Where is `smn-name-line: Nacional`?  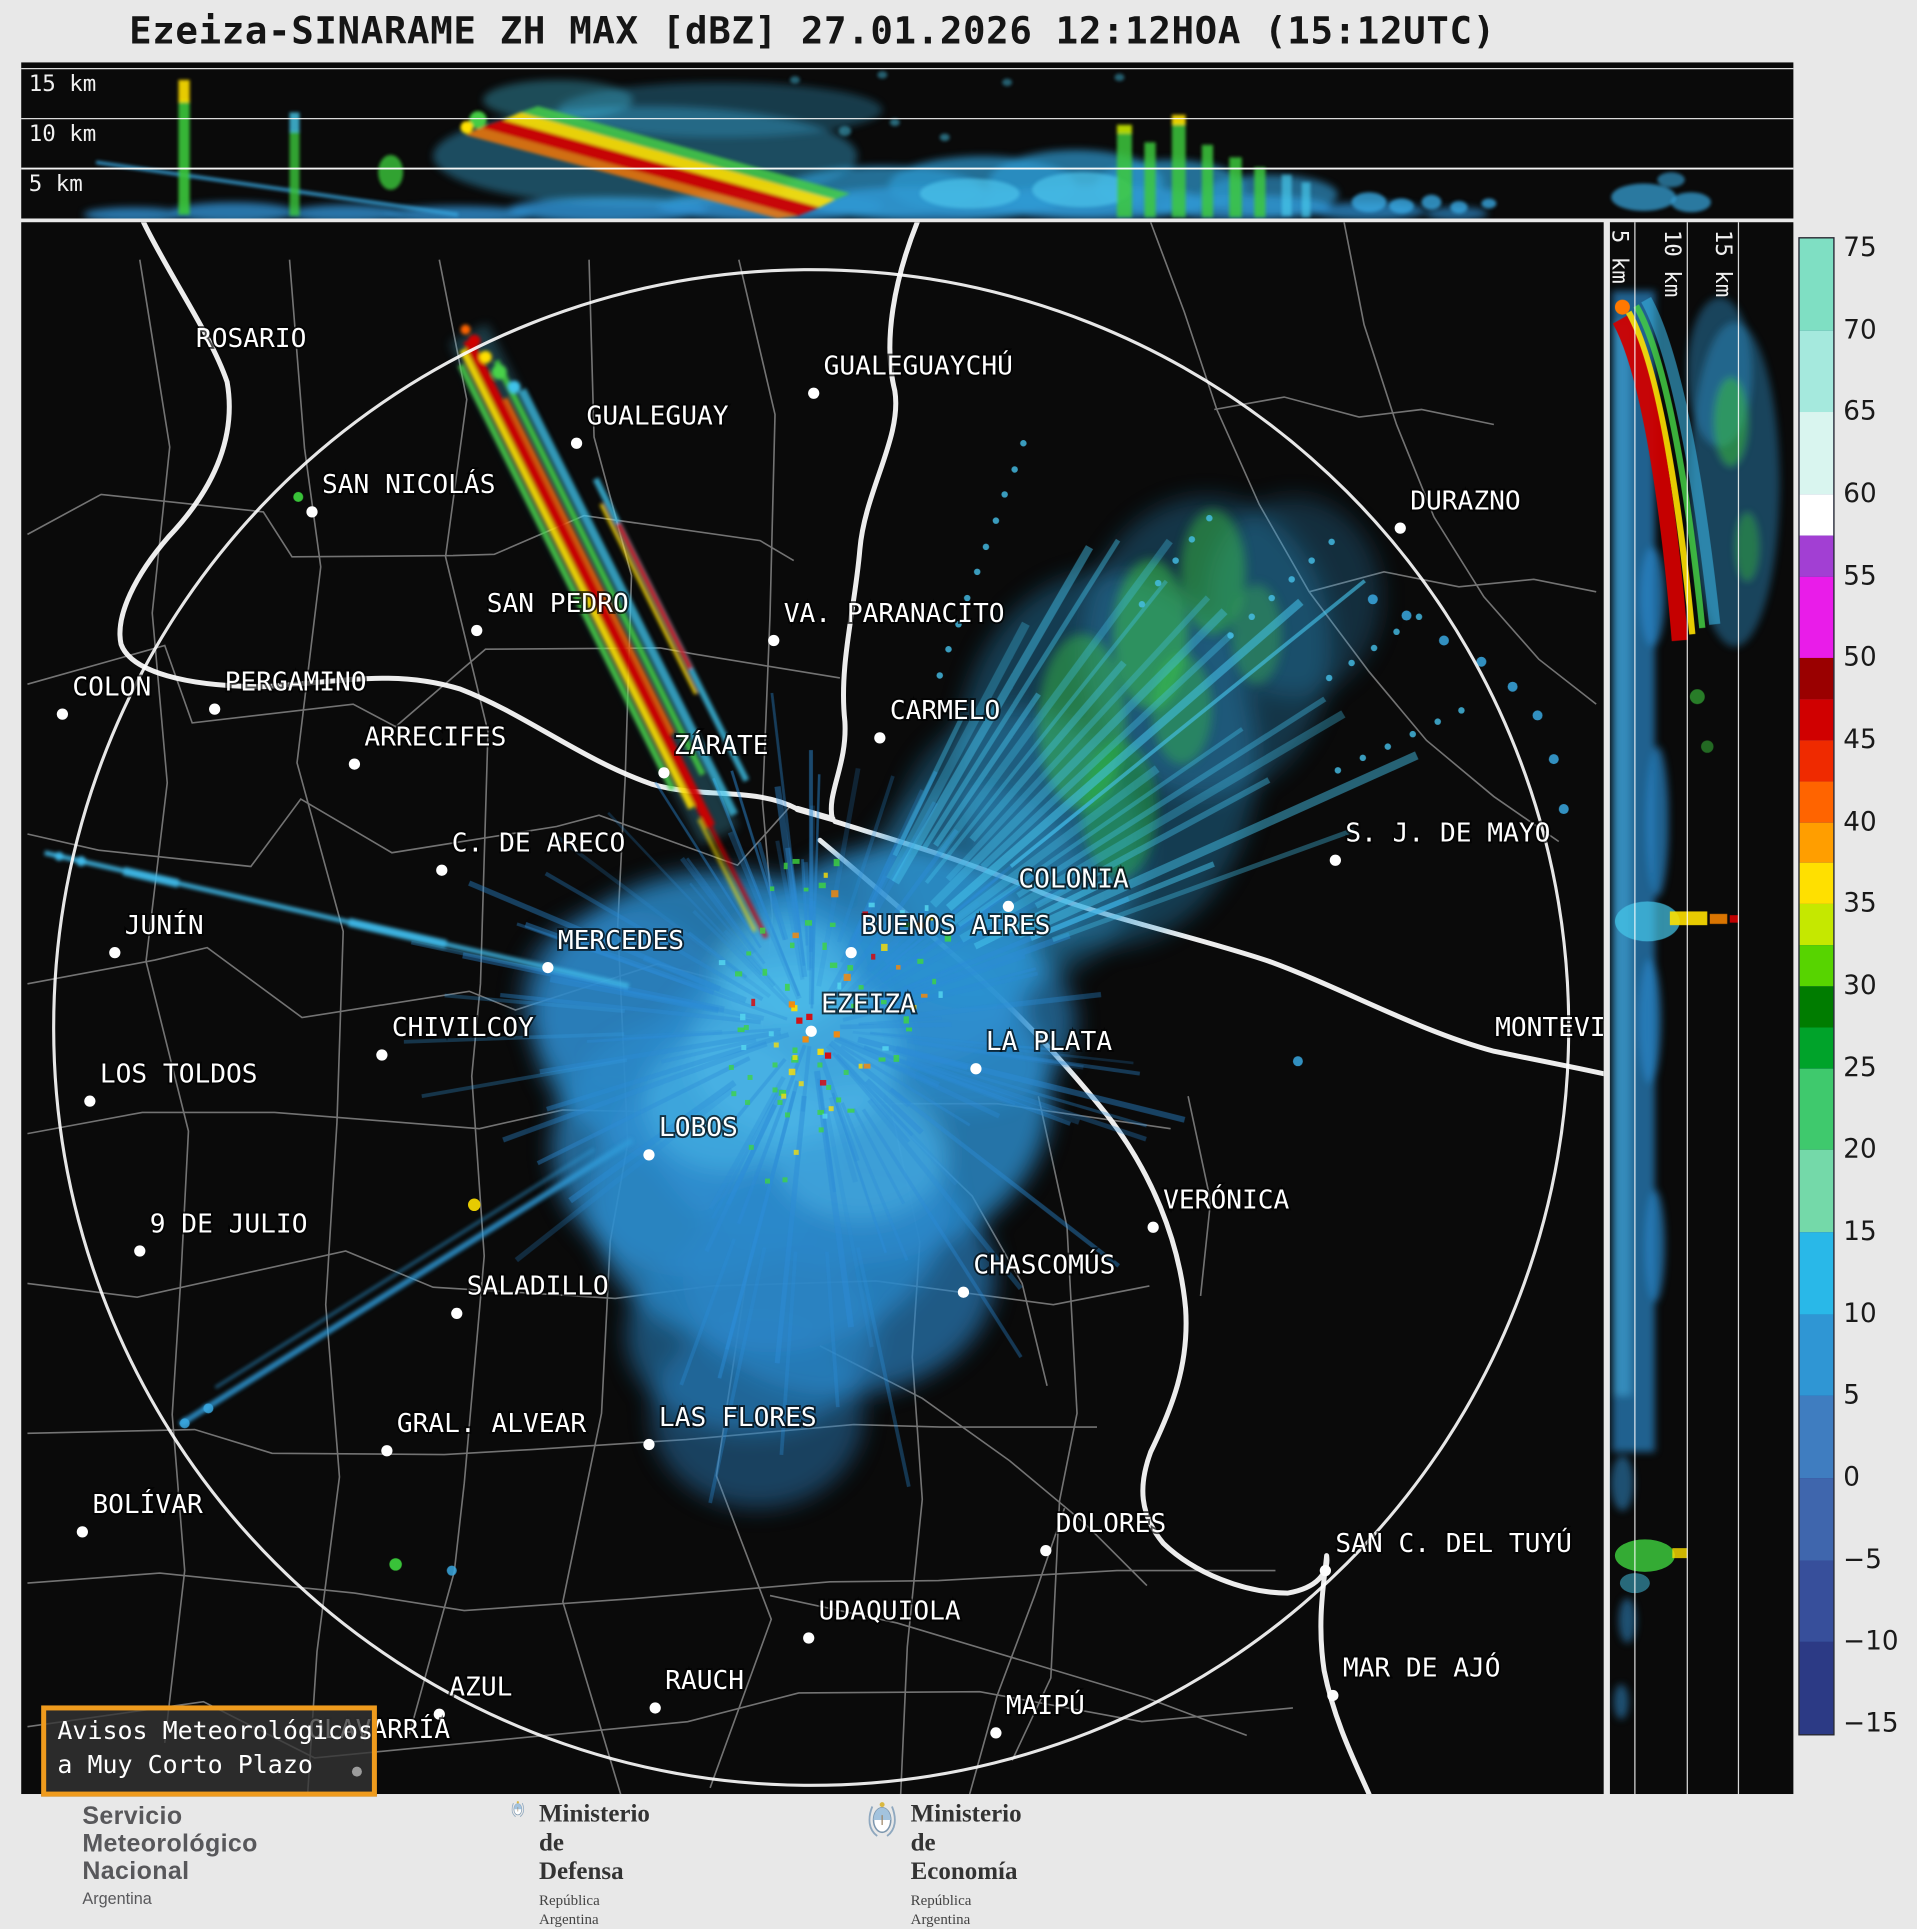
smn-name-line: Nacional is located at coordinates (169, 1871).